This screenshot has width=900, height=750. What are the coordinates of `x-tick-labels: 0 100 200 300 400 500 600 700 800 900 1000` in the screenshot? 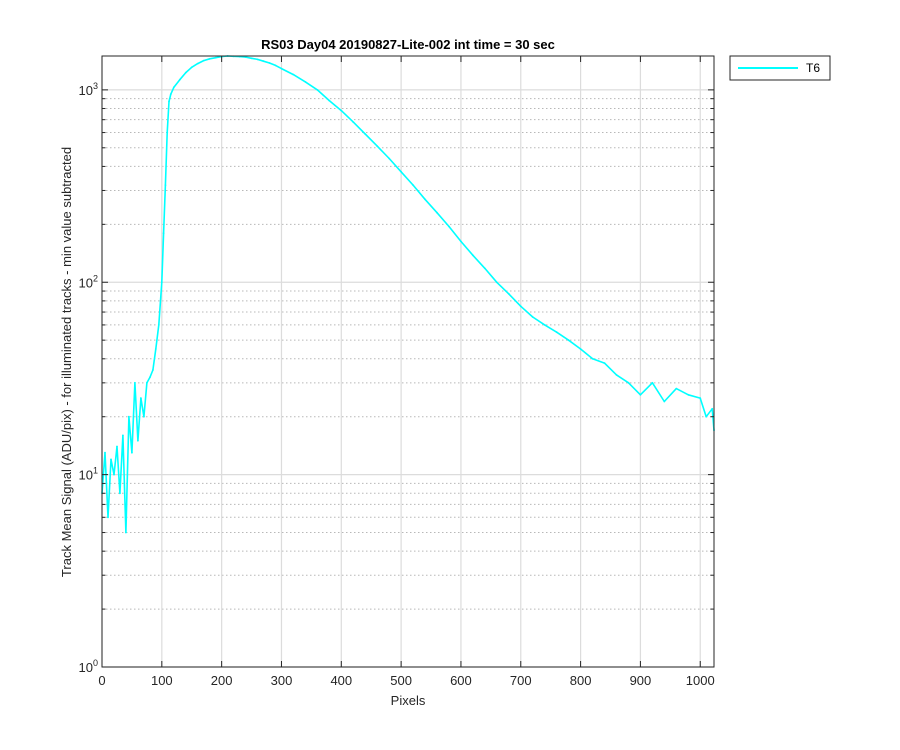 It's located at (406, 680).